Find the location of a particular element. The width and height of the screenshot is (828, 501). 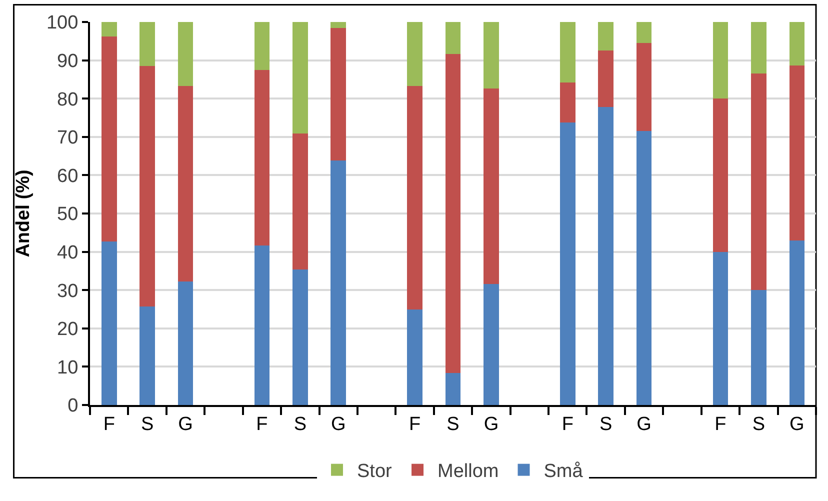

y-tick-label: 10 is located at coordinates (67, 367).